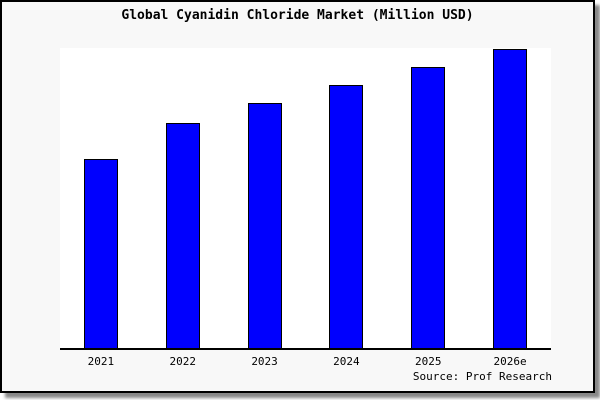 This screenshot has height=400, width=600. I want to click on bar-2024, so click(346, 216).